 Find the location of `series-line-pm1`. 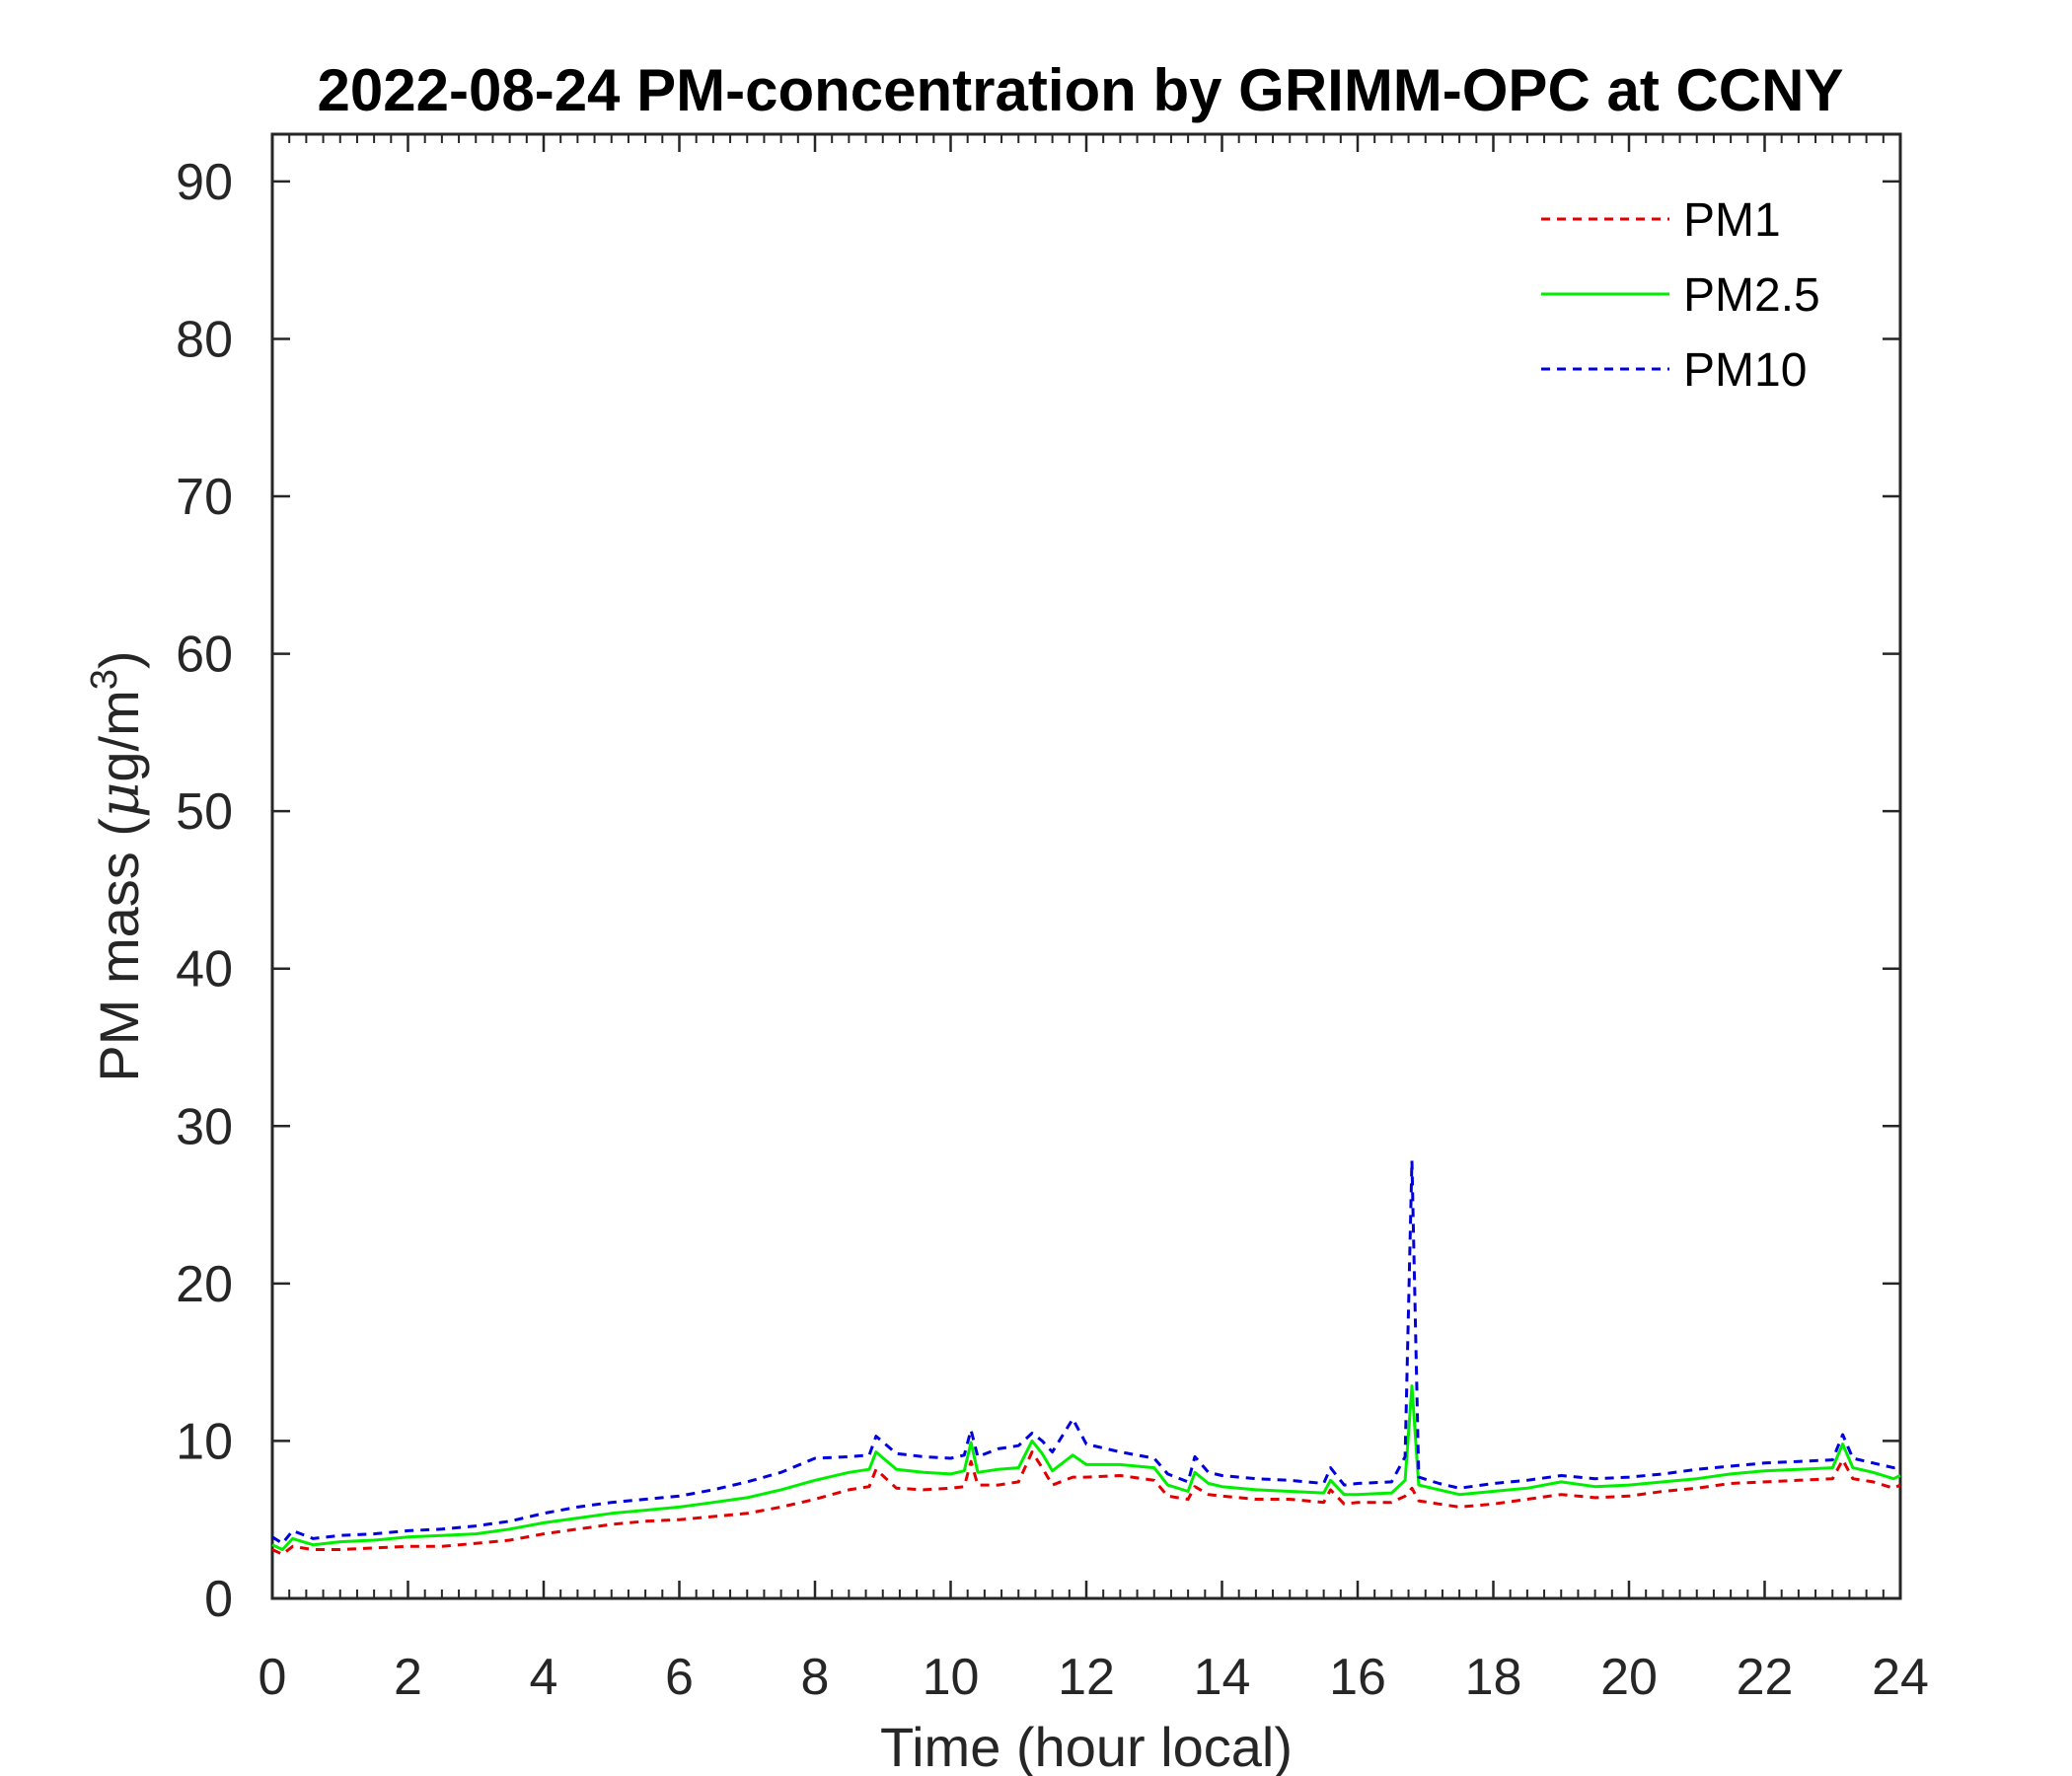

series-line-pm1 is located at coordinates (1086, 1503).